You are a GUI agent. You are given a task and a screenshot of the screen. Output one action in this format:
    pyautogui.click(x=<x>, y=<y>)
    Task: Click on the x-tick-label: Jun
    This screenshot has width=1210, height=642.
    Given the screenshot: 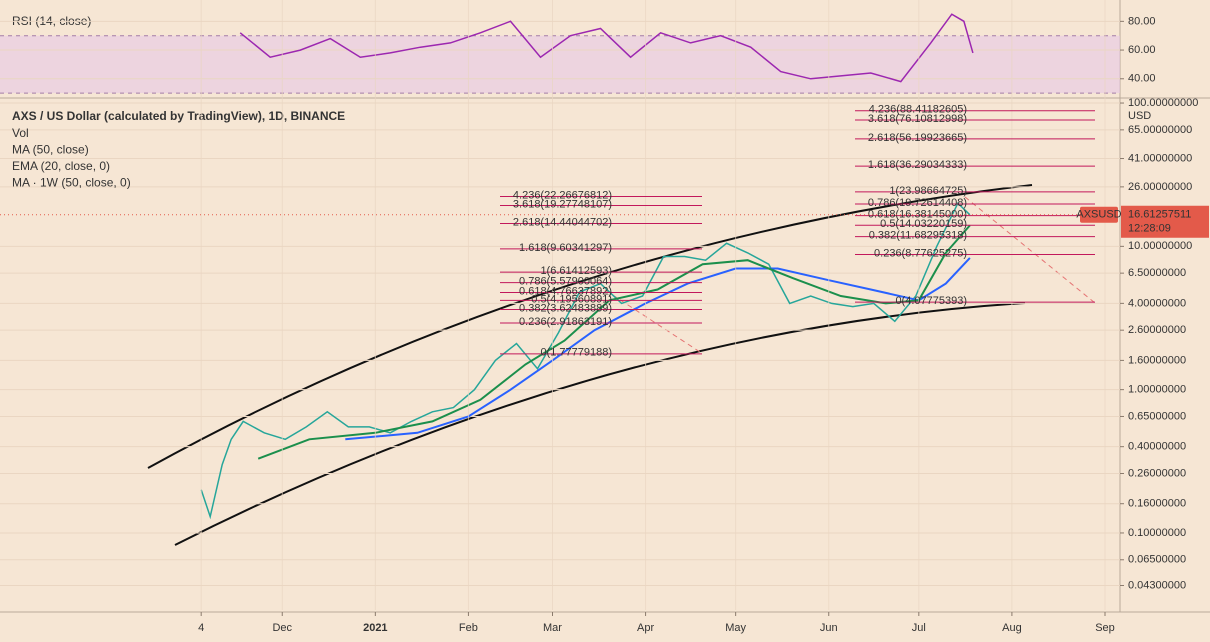 What is the action you would take?
    pyautogui.click(x=829, y=628)
    